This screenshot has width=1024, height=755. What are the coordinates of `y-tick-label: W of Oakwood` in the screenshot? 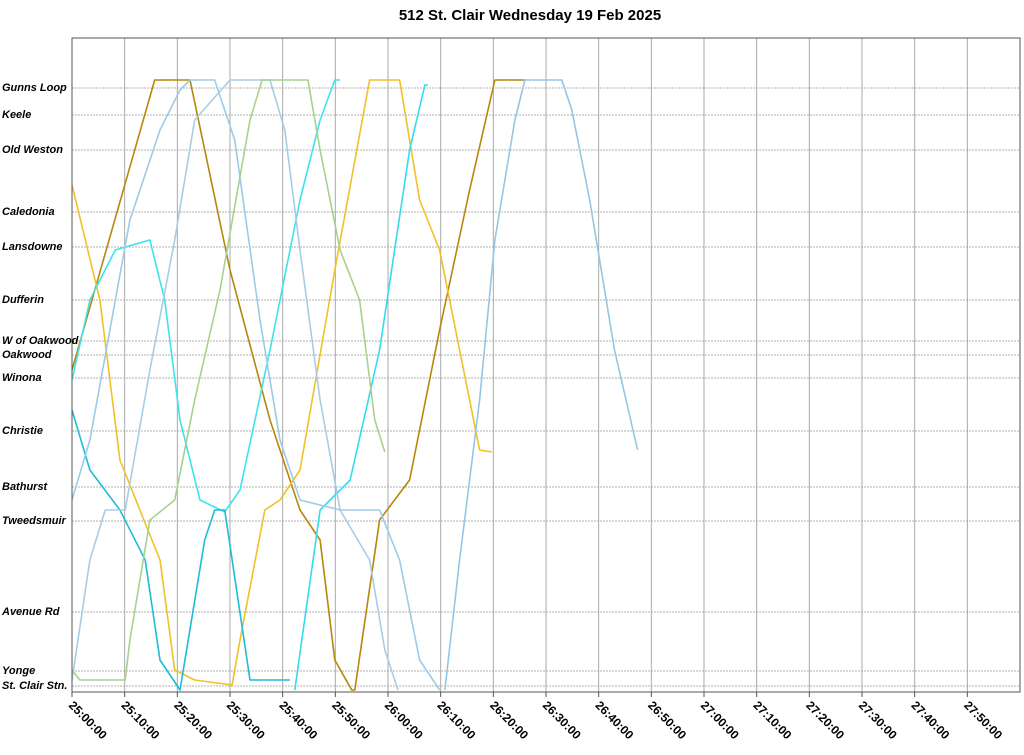 It's located at (40, 341).